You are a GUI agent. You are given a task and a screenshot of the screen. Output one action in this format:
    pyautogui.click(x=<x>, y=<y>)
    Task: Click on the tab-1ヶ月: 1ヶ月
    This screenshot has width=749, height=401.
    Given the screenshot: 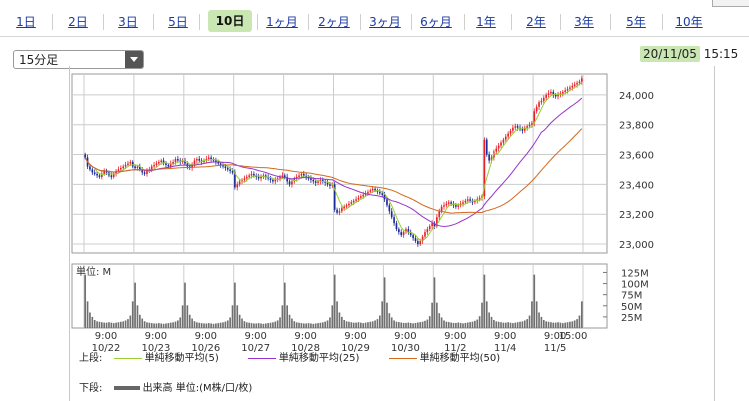 What is the action you would take?
    pyautogui.click(x=282, y=22)
    